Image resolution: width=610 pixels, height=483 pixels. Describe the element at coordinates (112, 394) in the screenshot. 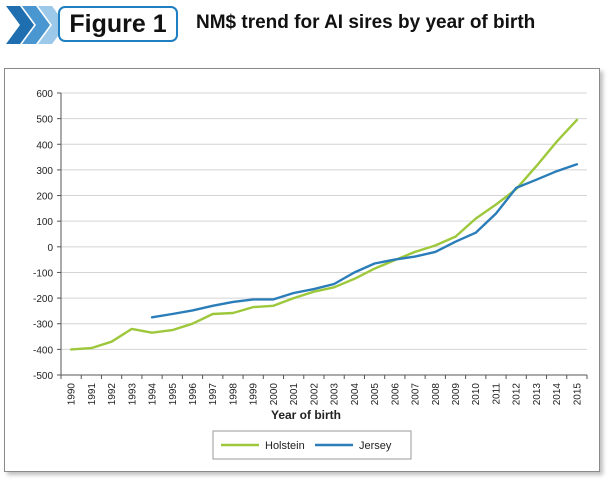

I see `x-tick-label: 1992` at that location.